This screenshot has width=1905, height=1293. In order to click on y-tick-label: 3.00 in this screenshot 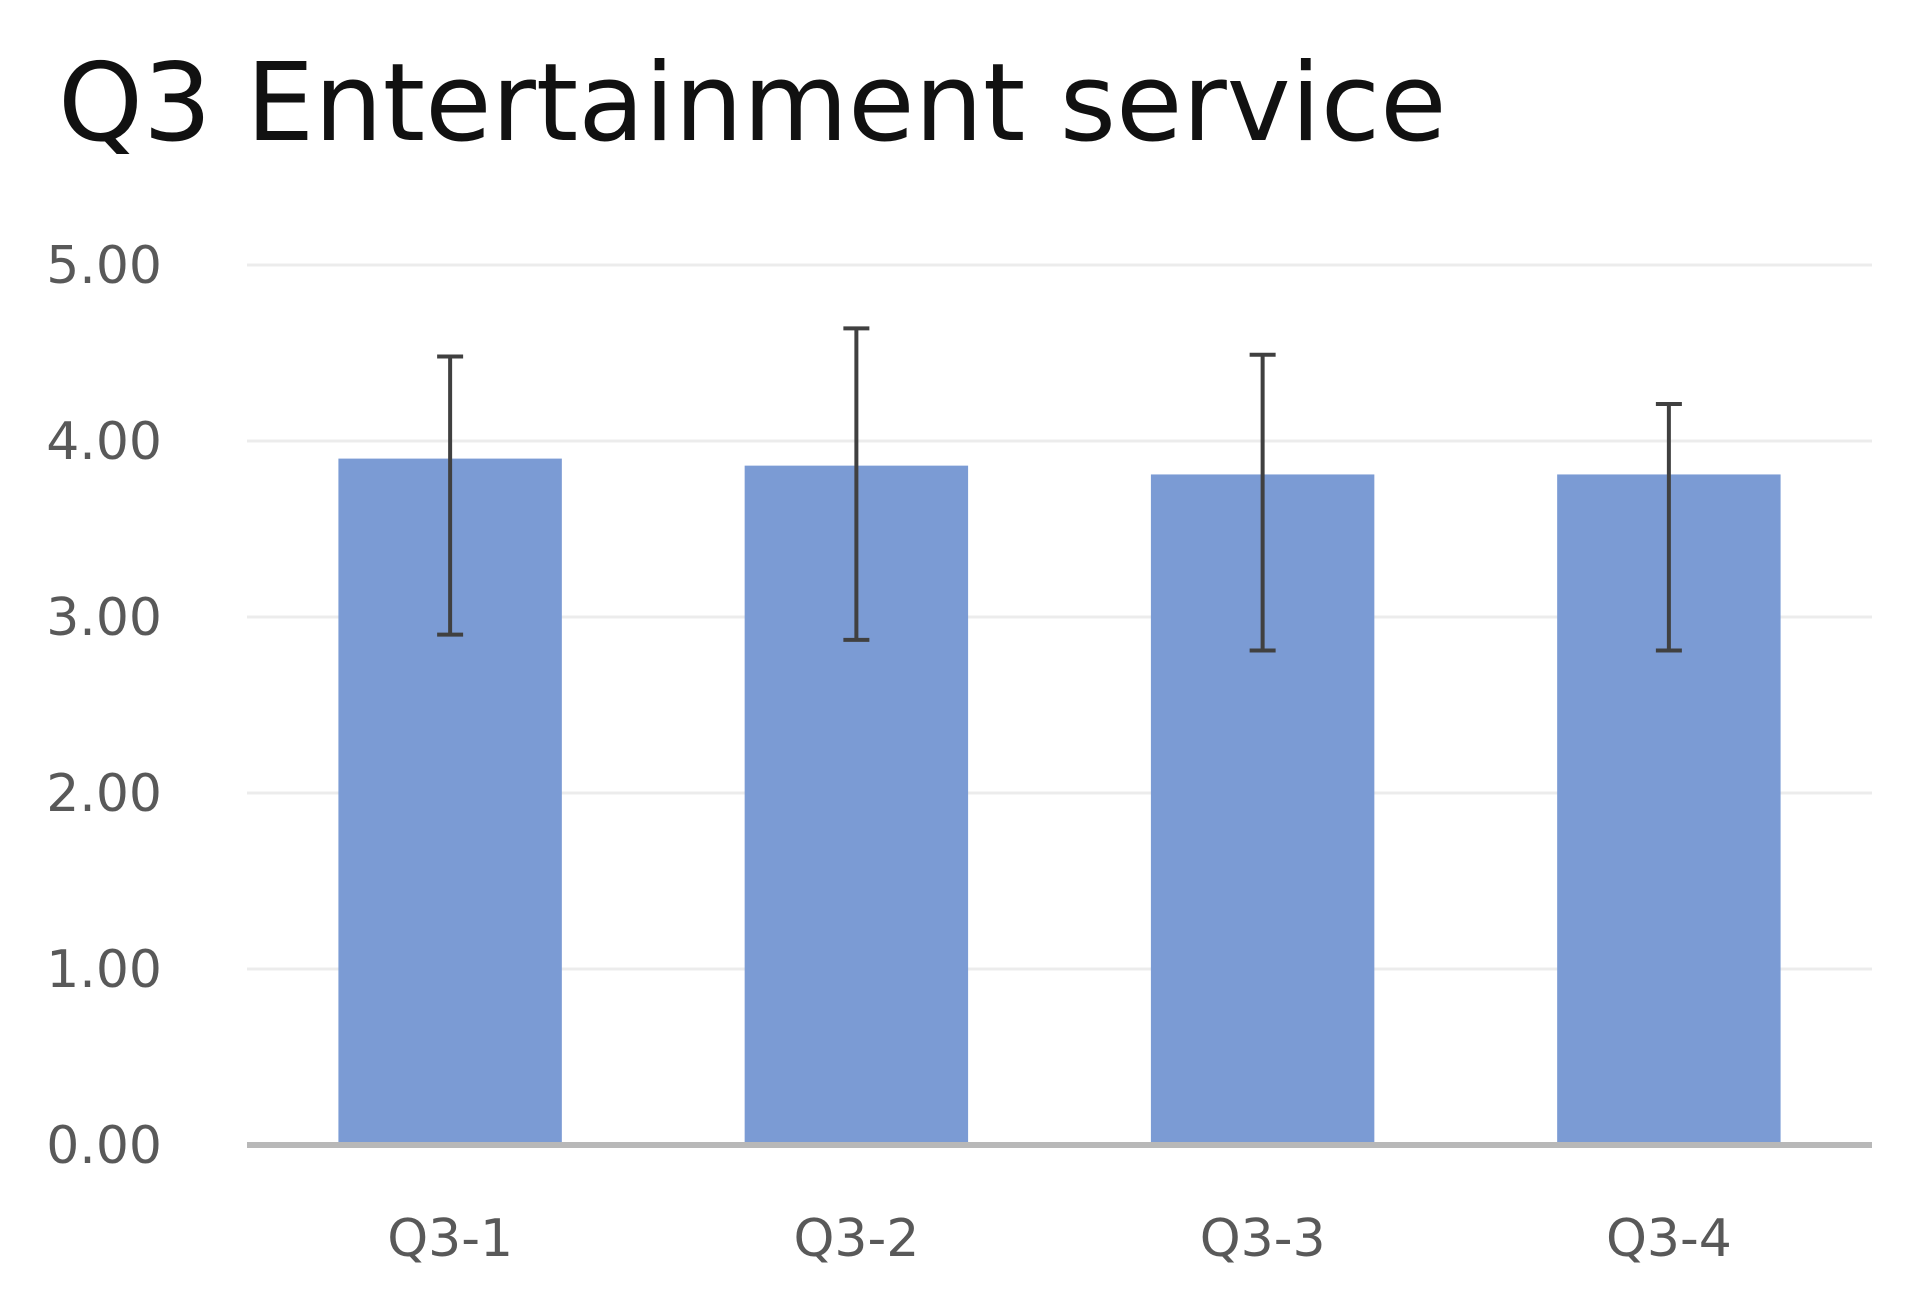, I will do `click(104, 618)`.